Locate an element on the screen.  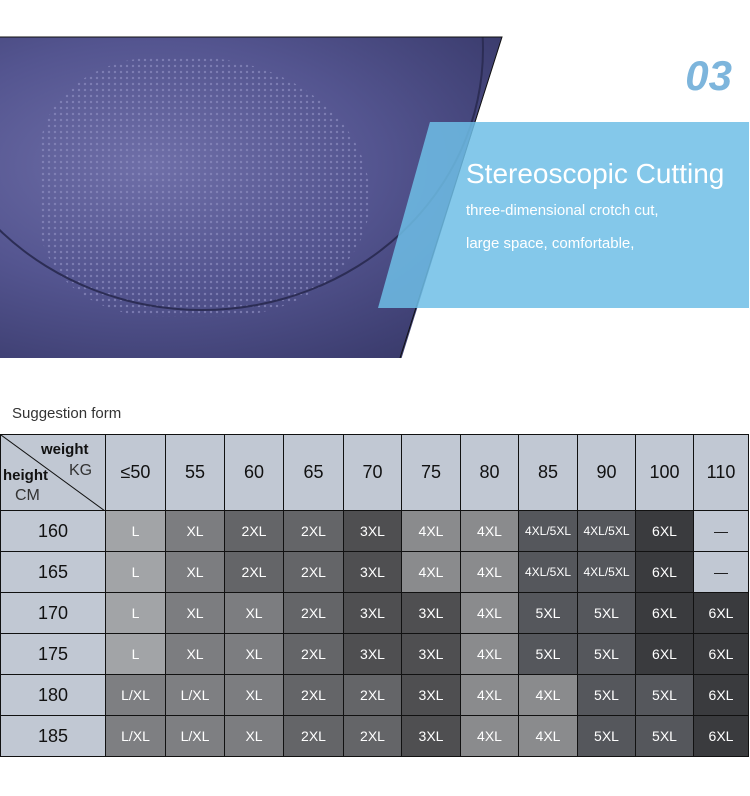
weight-header: 80 is located at coordinates (489, 472).